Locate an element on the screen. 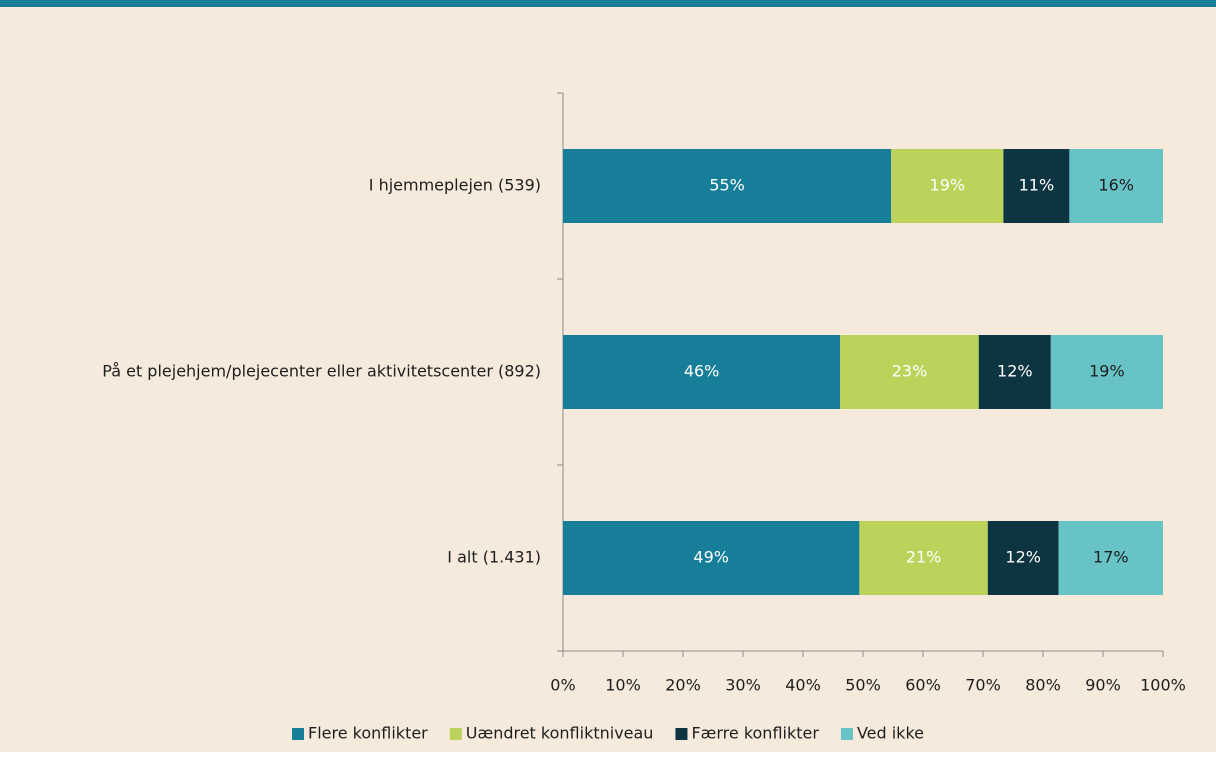 The image size is (1216, 765). value-label: 11% is located at coordinates (1037, 185).